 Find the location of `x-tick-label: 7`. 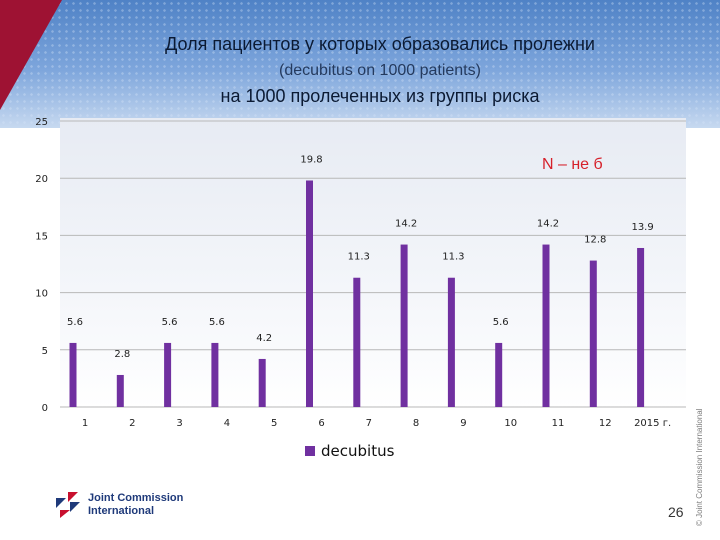

x-tick-label: 7 is located at coordinates (369, 423).